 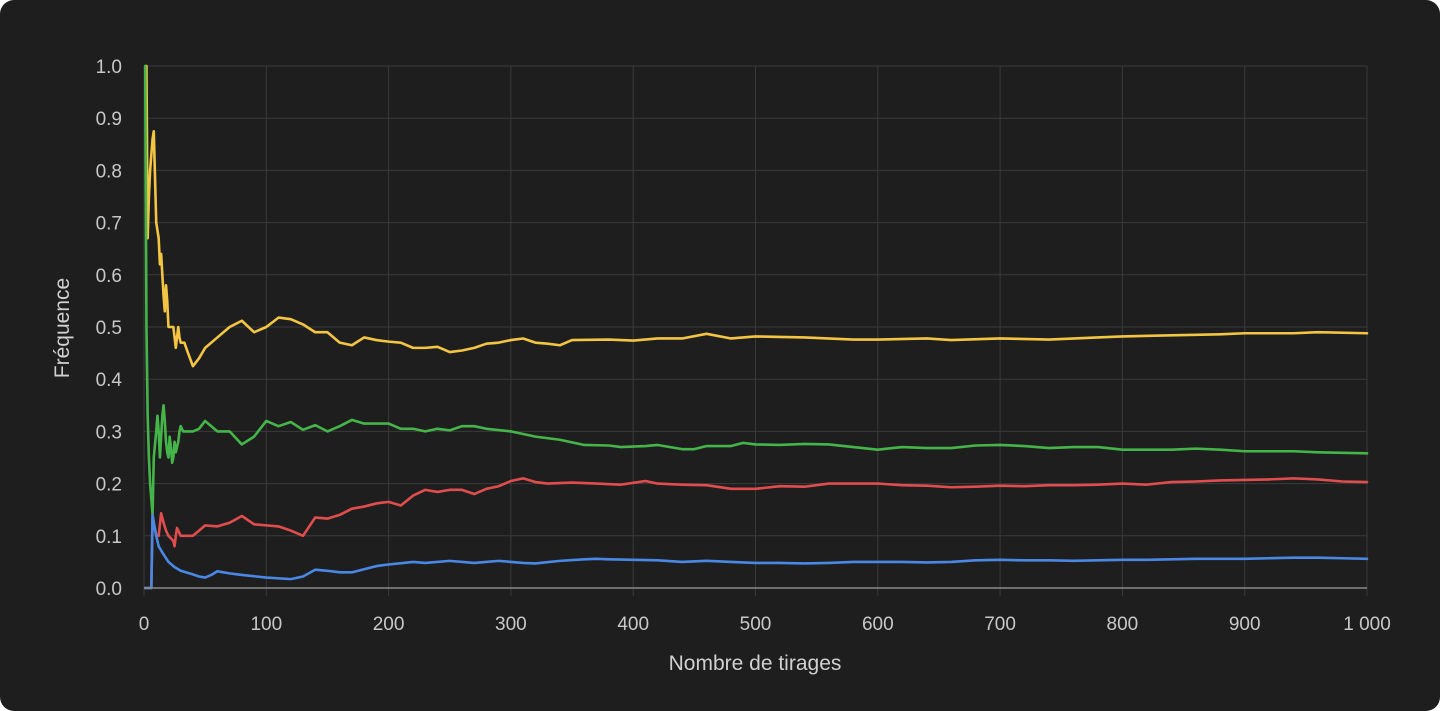 What do you see at coordinates (389, 624) in the screenshot?
I see `x-tick-label: 200` at bounding box center [389, 624].